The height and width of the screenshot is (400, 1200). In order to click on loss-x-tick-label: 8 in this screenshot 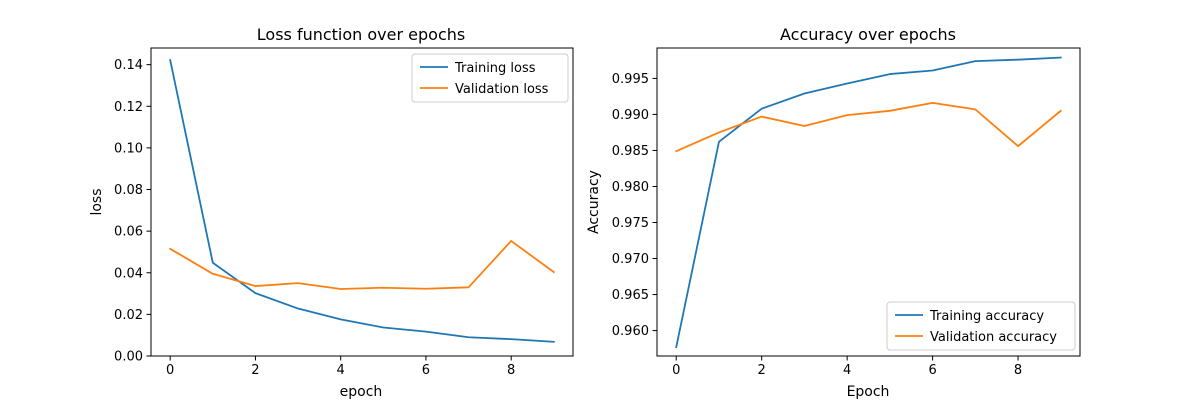, I will do `click(511, 370)`.